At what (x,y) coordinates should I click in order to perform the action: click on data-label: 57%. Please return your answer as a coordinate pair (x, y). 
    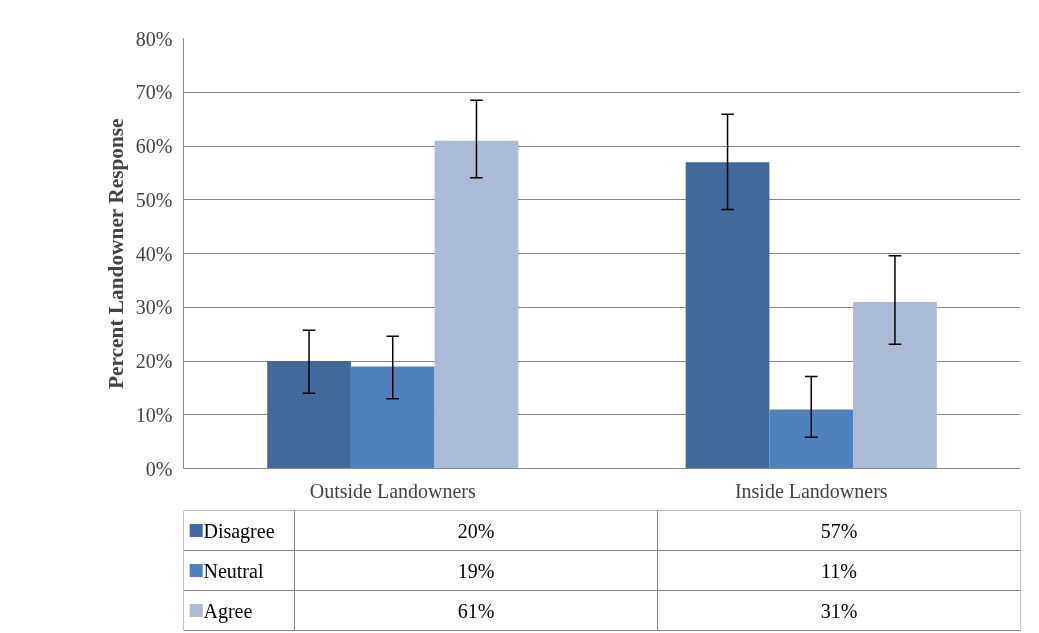
    Looking at the image, I should click on (839, 530).